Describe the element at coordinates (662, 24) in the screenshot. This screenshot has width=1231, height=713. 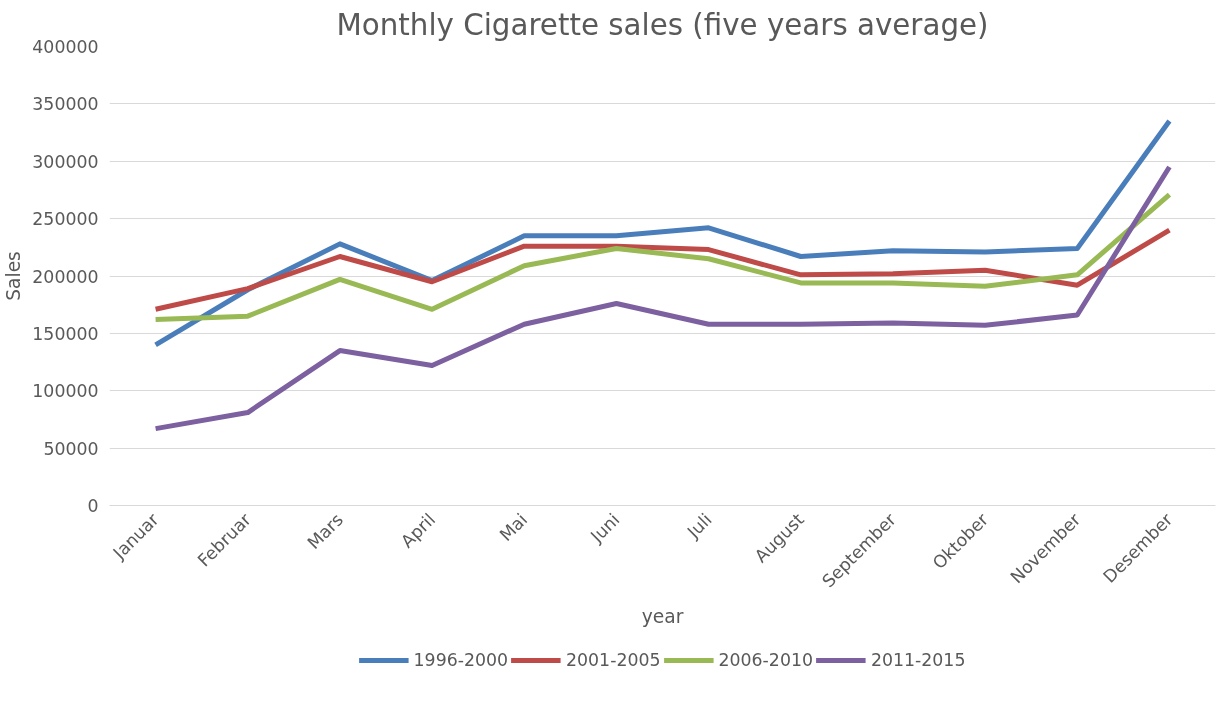
I see `chart-title: Monthly Cigarette sales (five years average)` at that location.